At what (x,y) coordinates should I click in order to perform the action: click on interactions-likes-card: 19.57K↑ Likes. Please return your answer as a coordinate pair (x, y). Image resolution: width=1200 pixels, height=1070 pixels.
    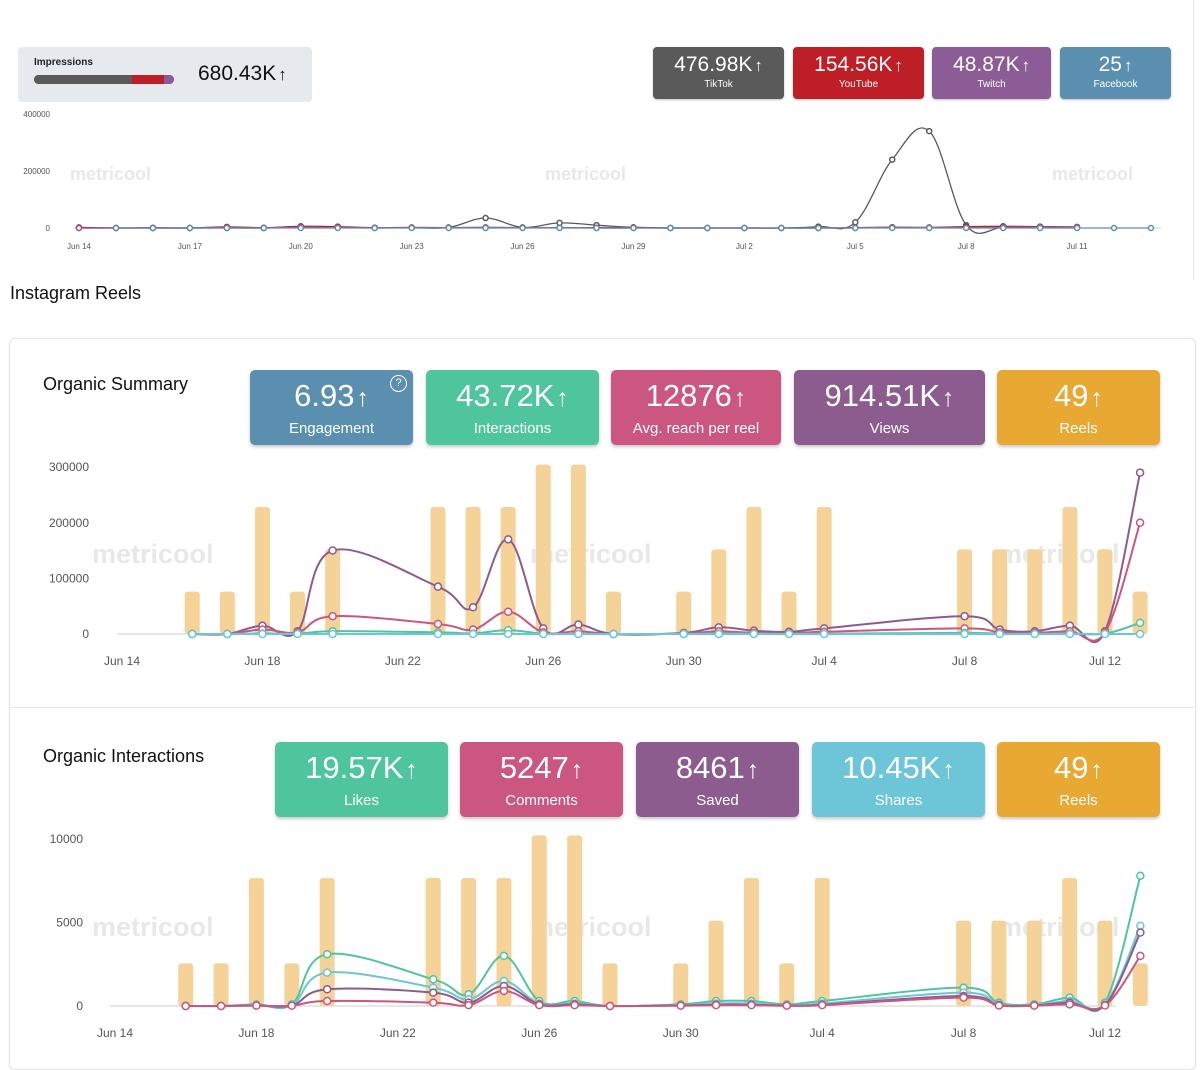
    Looking at the image, I should click on (361, 779).